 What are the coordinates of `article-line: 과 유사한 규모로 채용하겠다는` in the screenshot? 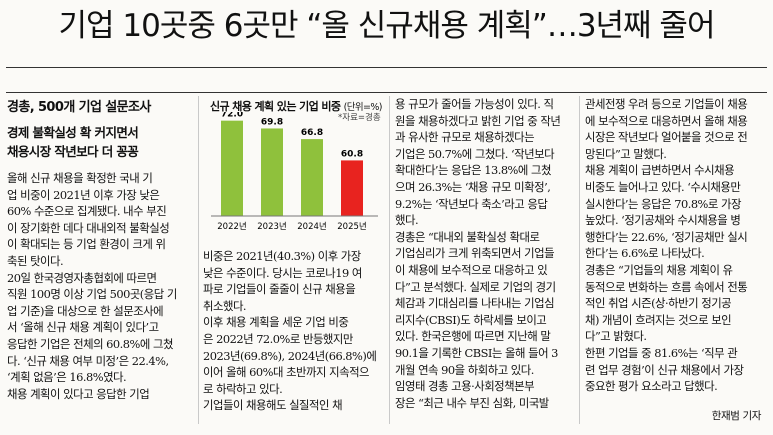 It's located at (465, 137).